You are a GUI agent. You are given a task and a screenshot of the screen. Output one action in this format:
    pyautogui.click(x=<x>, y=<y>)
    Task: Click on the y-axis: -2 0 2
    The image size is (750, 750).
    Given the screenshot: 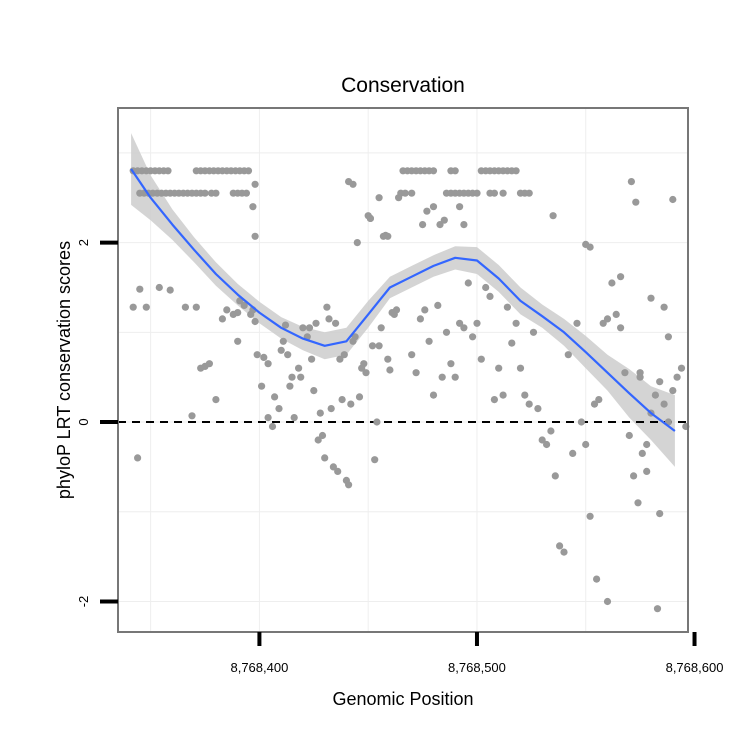 What is the action you would take?
    pyautogui.click(x=97, y=423)
    